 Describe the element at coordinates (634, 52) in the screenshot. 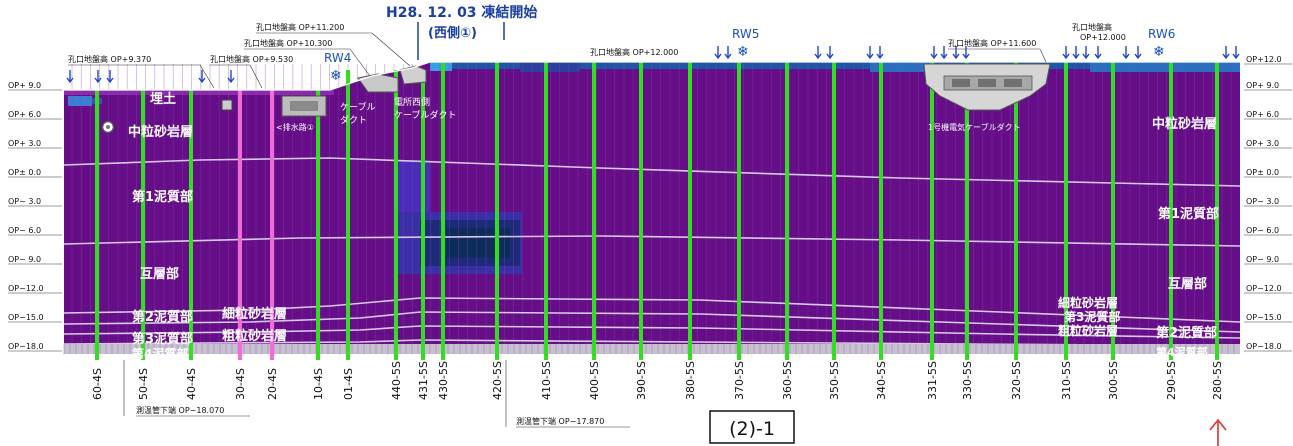

I see `ground-elev-label-5: 孔口地盤高 OP+12.000` at that location.